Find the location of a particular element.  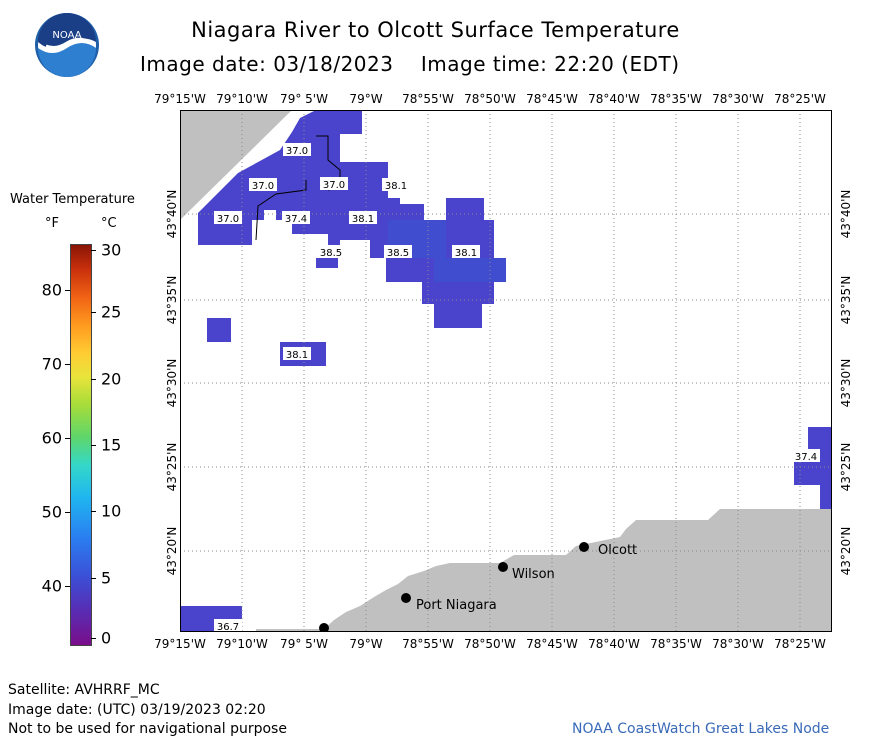

place-label-wilson: Wilson is located at coordinates (533, 574).